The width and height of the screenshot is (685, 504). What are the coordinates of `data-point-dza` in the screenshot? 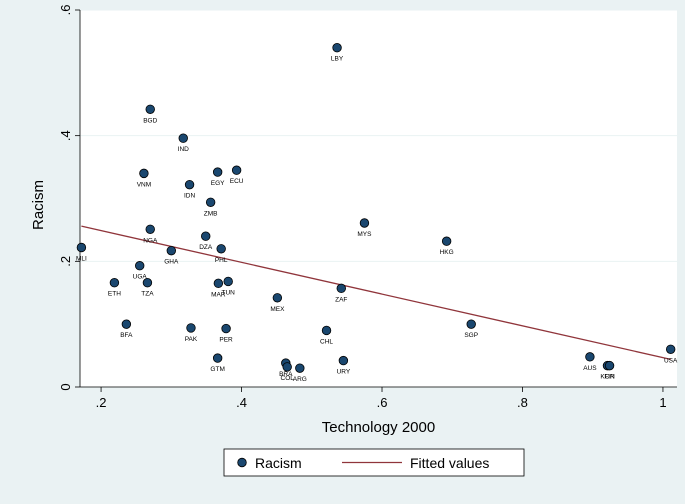 It's located at (206, 236).